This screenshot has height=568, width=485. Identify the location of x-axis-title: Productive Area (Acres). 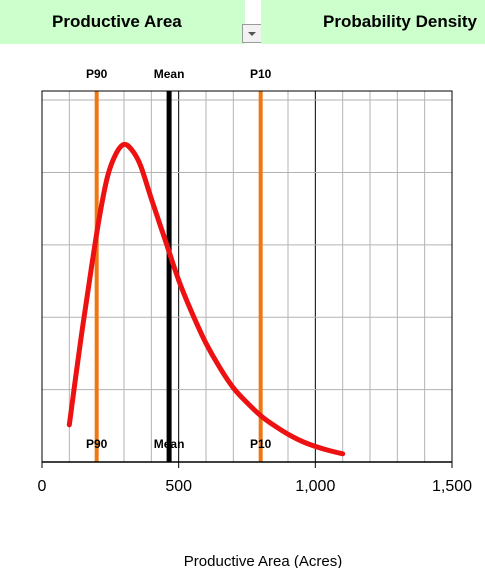
(263, 560).